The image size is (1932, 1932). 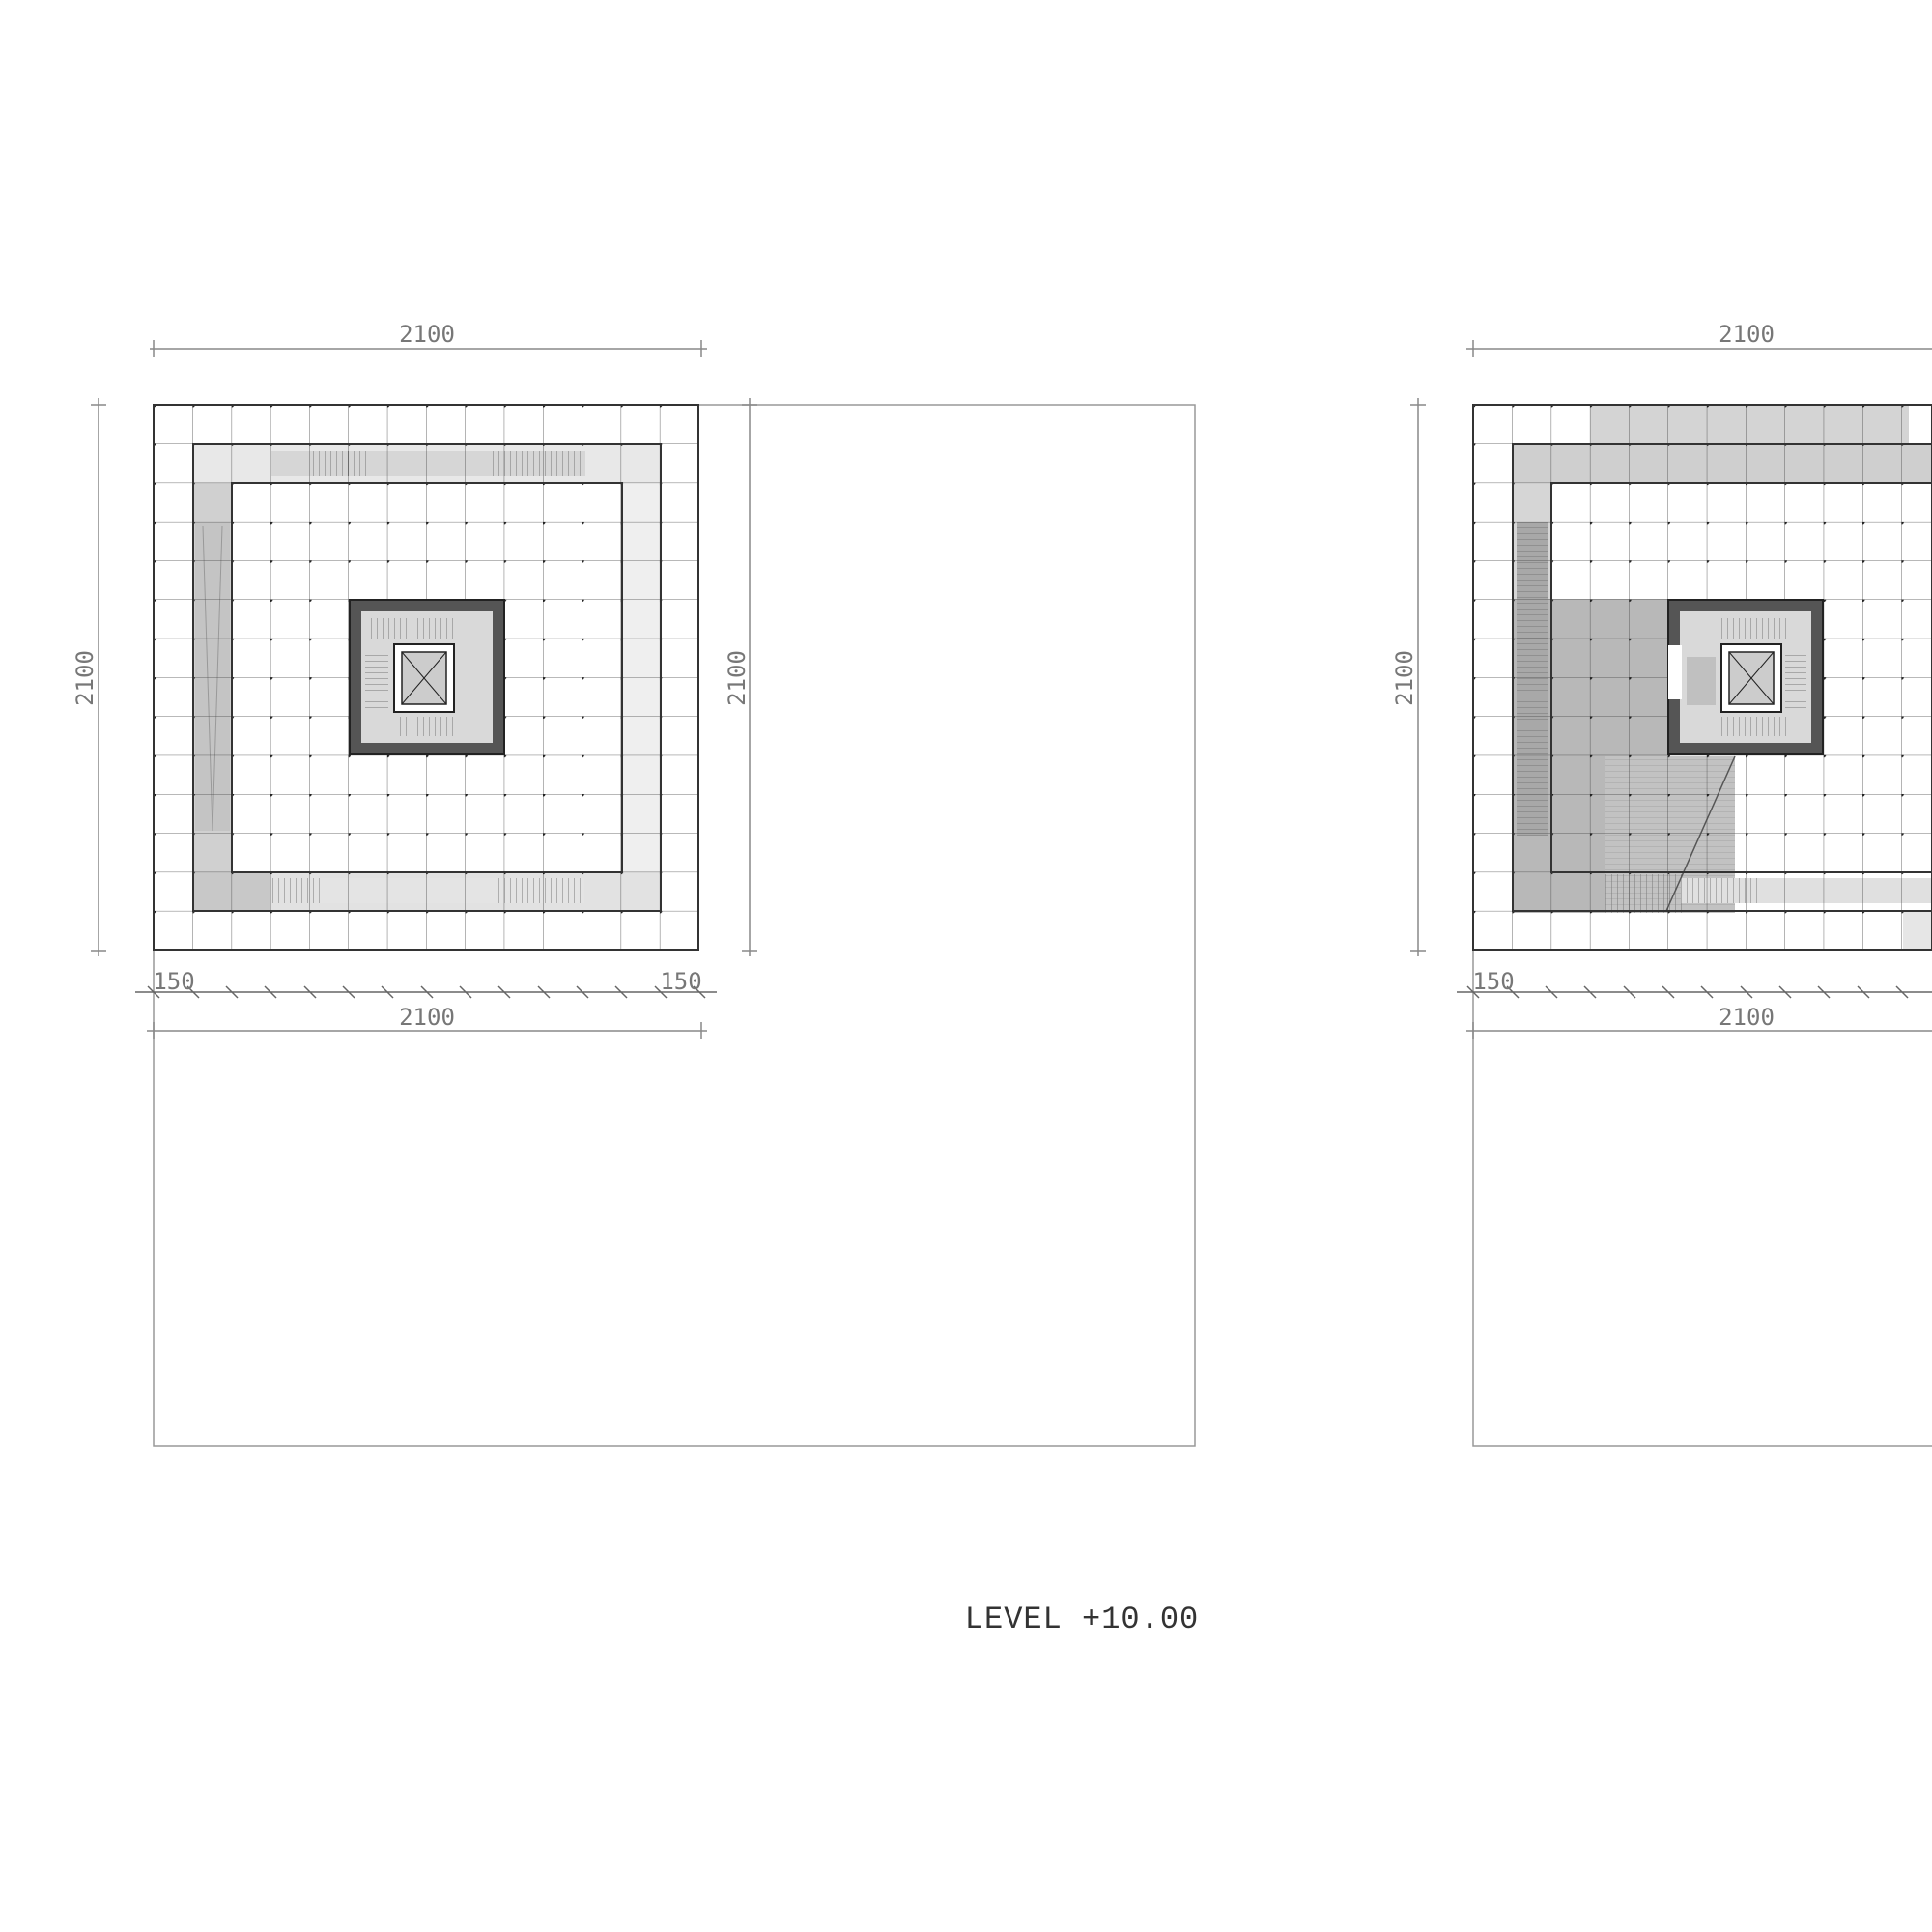 I want to click on dim-top, so click(x=428, y=348).